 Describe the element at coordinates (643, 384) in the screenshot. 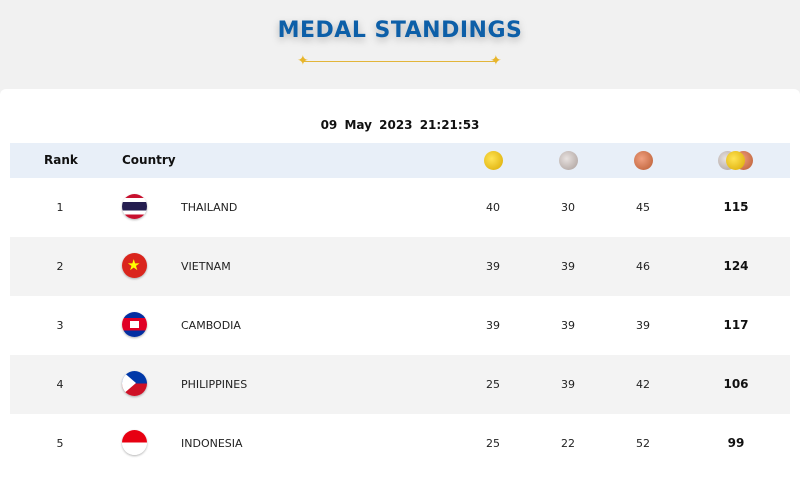

I see `bronze-count: 42` at that location.